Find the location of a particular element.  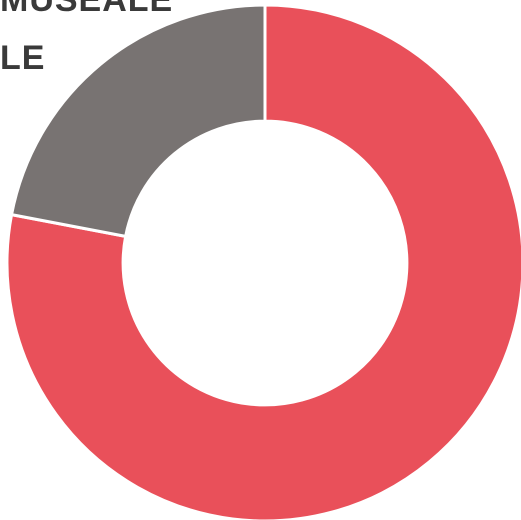

chart-label-line-2: LE is located at coordinates (23, 58).